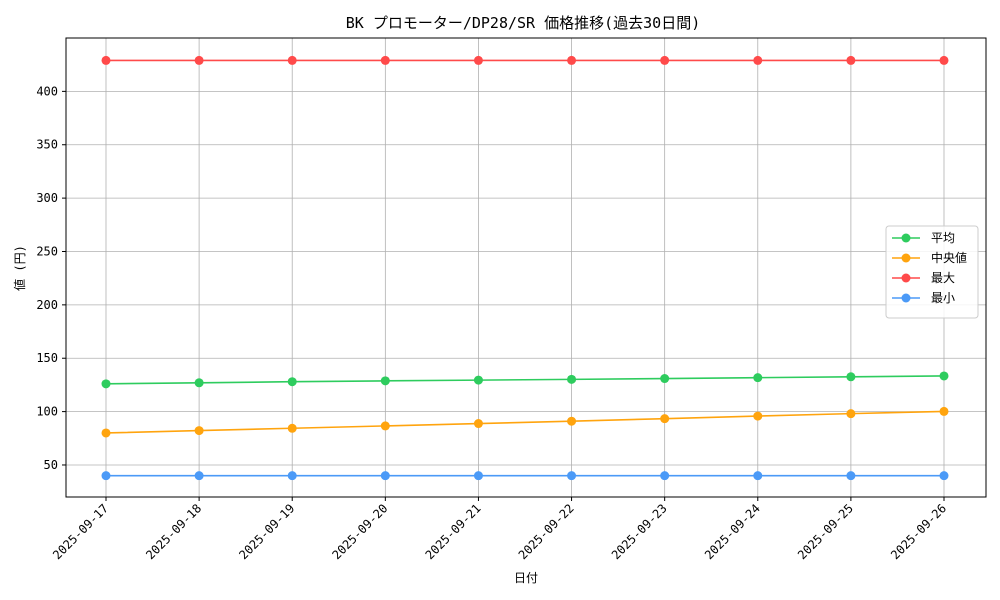 The image size is (1000, 600). What do you see at coordinates (825, 531) in the screenshot?
I see `x-tick-label: 2025-09-25` at bounding box center [825, 531].